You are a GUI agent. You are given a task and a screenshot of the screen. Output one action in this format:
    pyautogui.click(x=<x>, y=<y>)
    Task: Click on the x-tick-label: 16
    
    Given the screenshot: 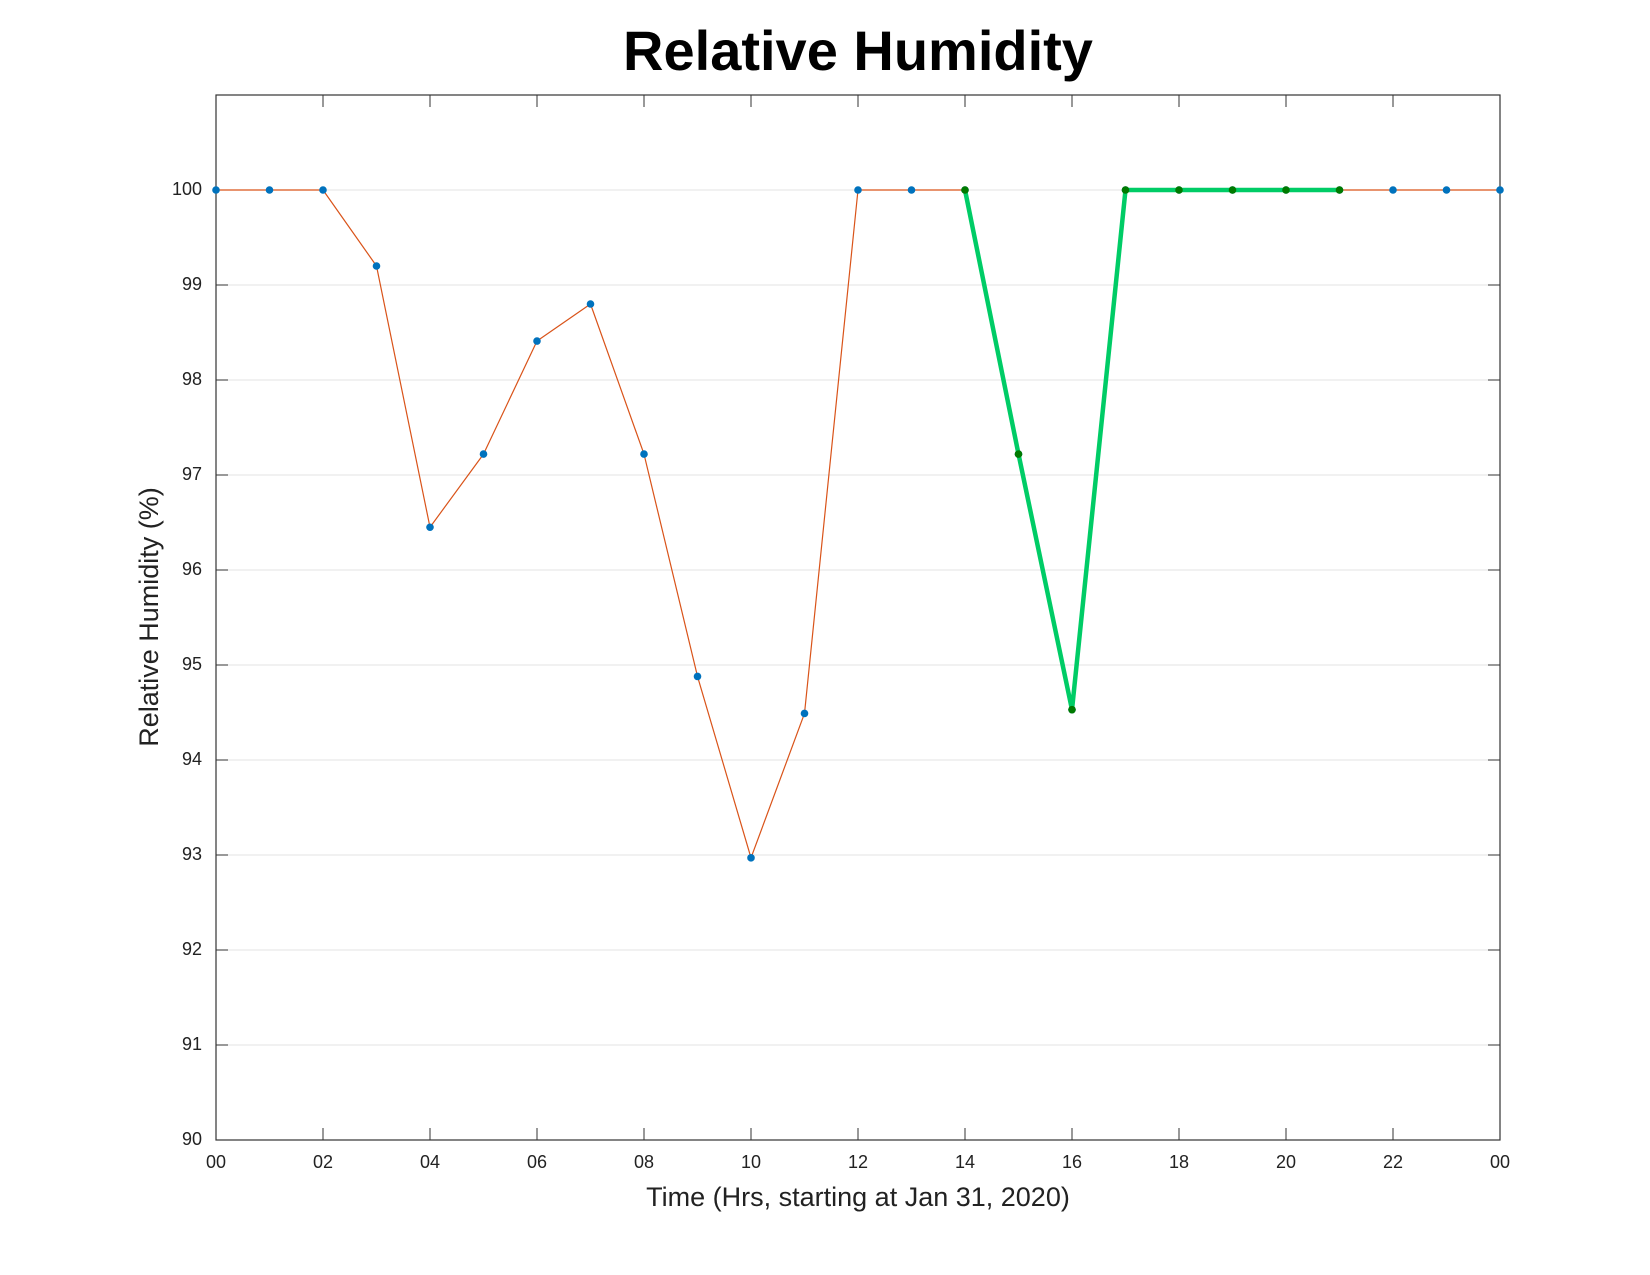 What is the action you would take?
    pyautogui.click(x=1072, y=1162)
    